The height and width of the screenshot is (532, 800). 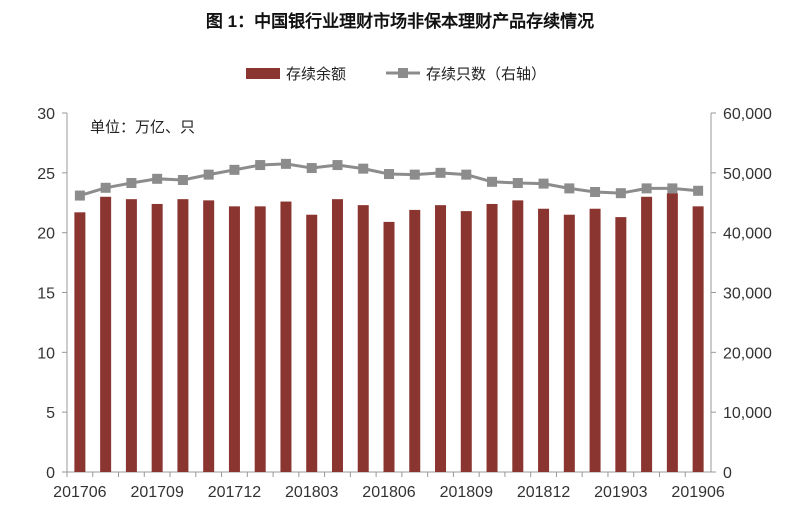 What do you see at coordinates (486, 74) in the screenshot?
I see `legend-label-line: 存续只数（右轴）` at bounding box center [486, 74].